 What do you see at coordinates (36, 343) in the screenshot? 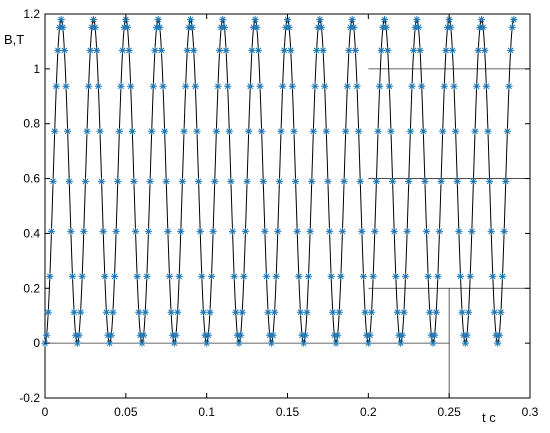
I see `y-tick-label: 0` at bounding box center [36, 343].